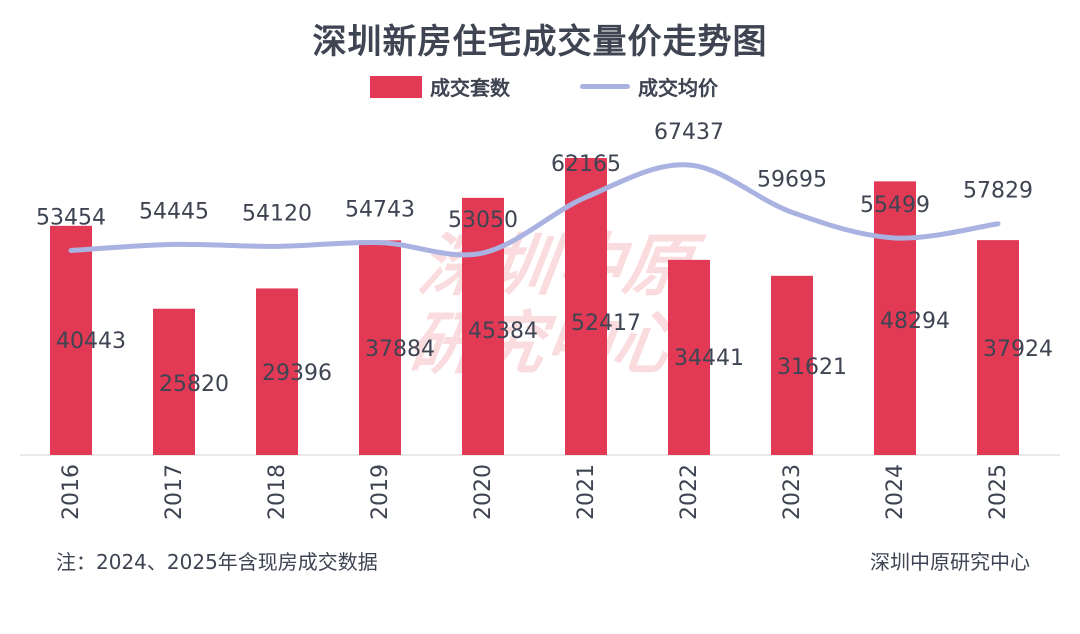  What do you see at coordinates (503, 331) in the screenshot?
I see `volume-label-2020: 45384` at bounding box center [503, 331].